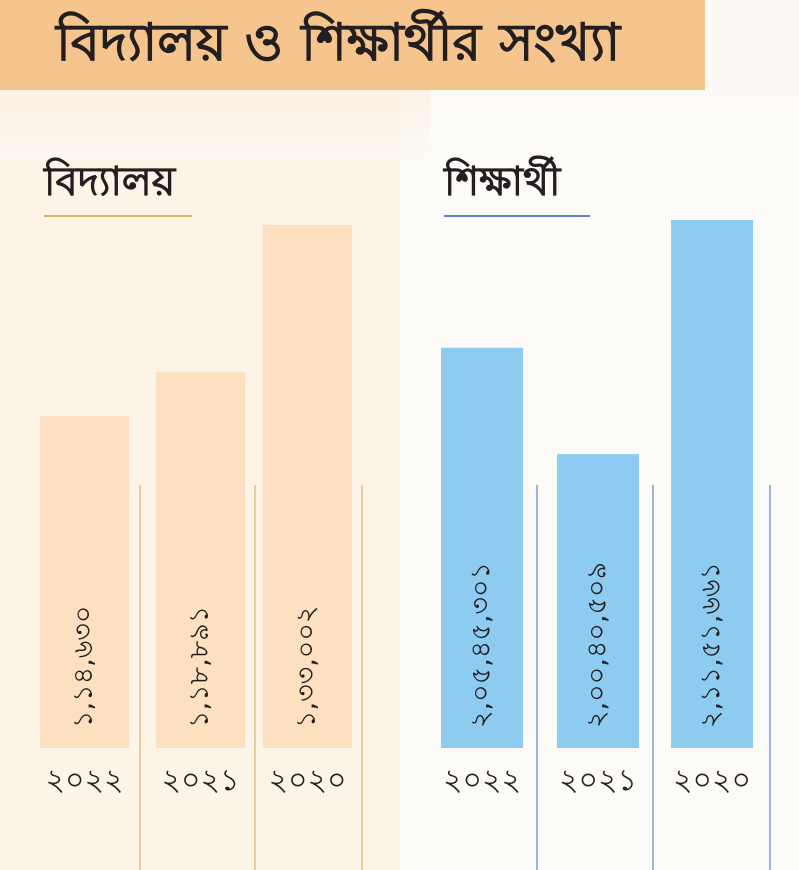  I want to click on school-value-label: ১,১৮,৮৯১, so click(199, 667).